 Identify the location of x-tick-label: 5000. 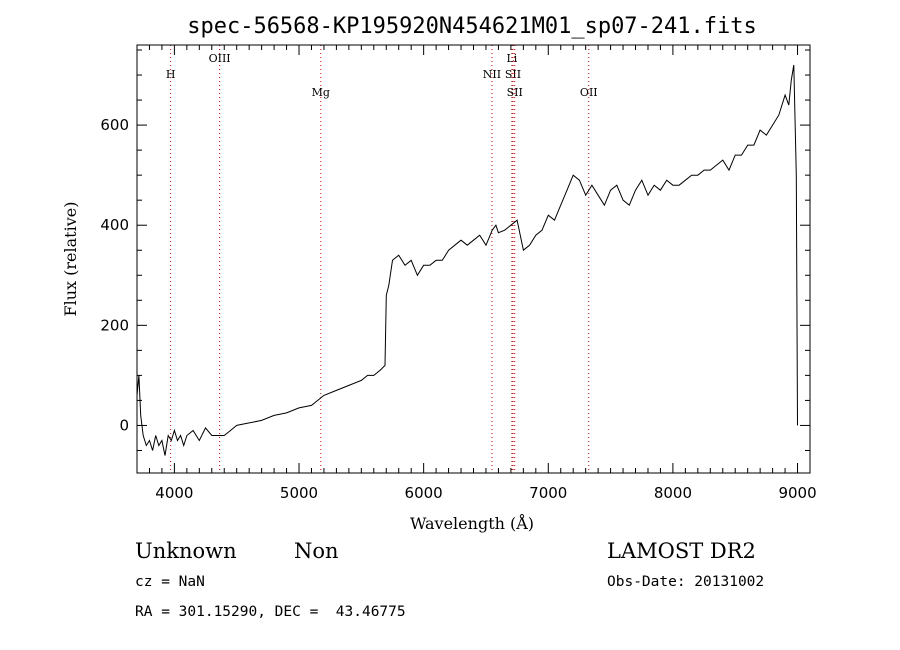
(299, 493).